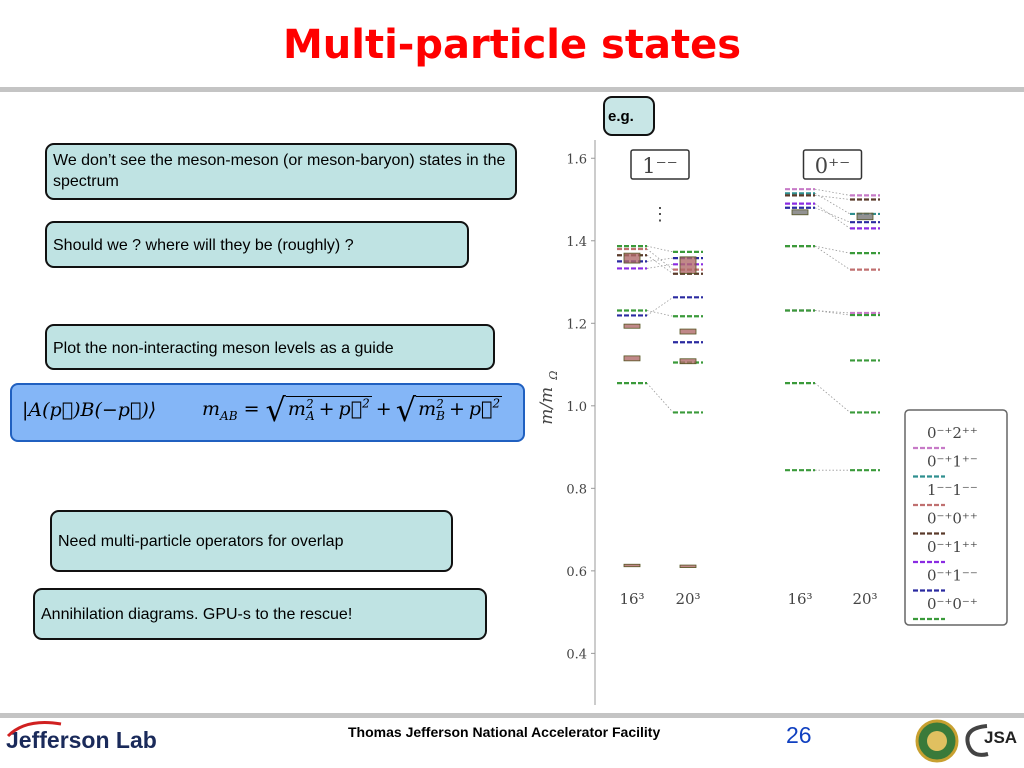 Image resolution: width=1024 pixels, height=768 pixels. What do you see at coordinates (512, 45) in the screenshot?
I see `slide-title: Multi-particle states` at bounding box center [512, 45].